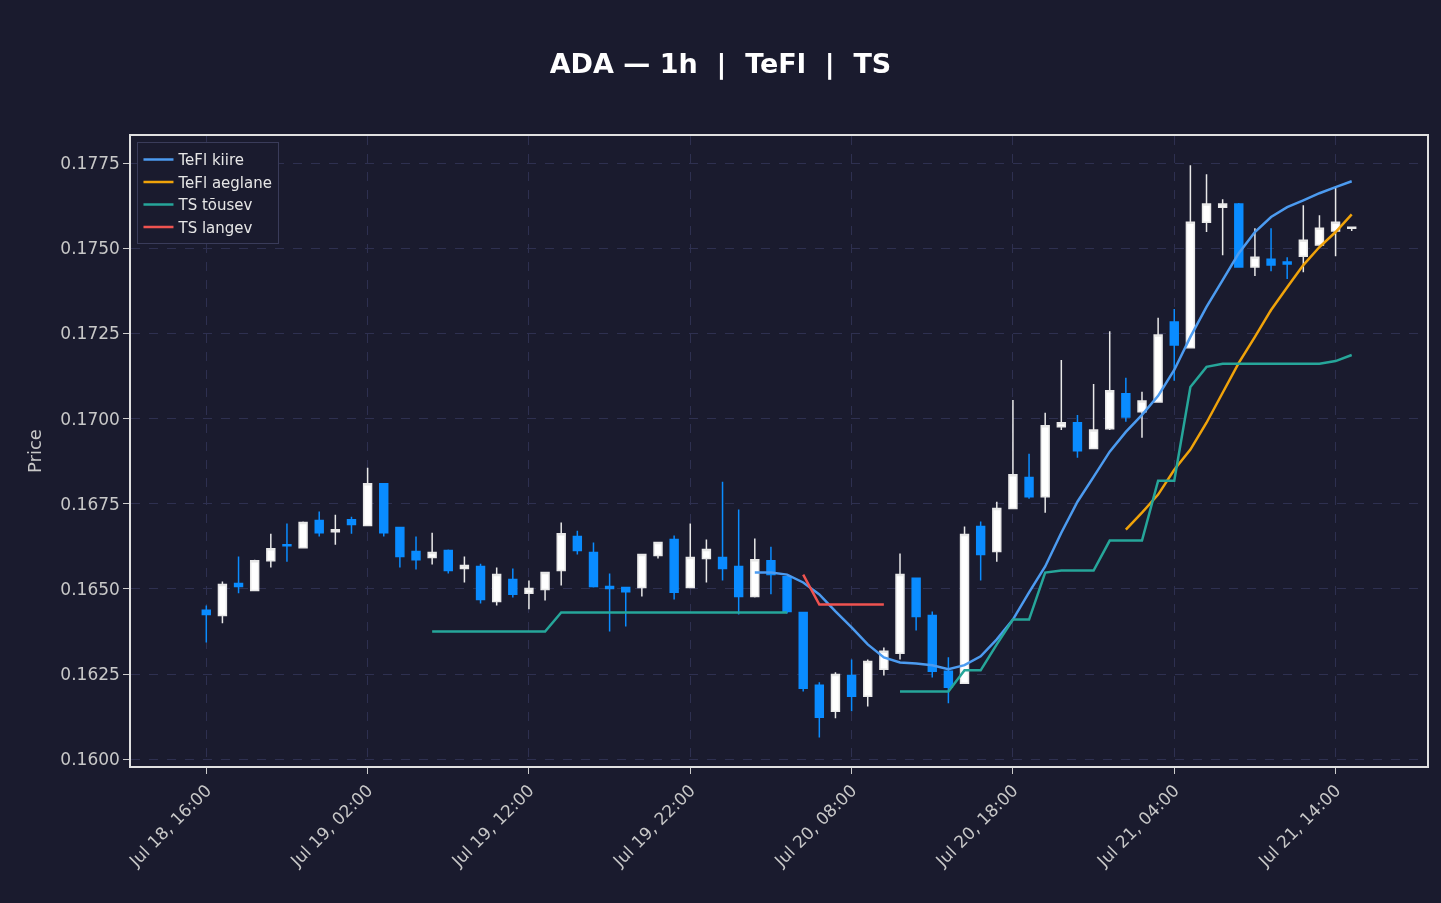  I want to click on legend-label: TeFl kiire, so click(210, 160).